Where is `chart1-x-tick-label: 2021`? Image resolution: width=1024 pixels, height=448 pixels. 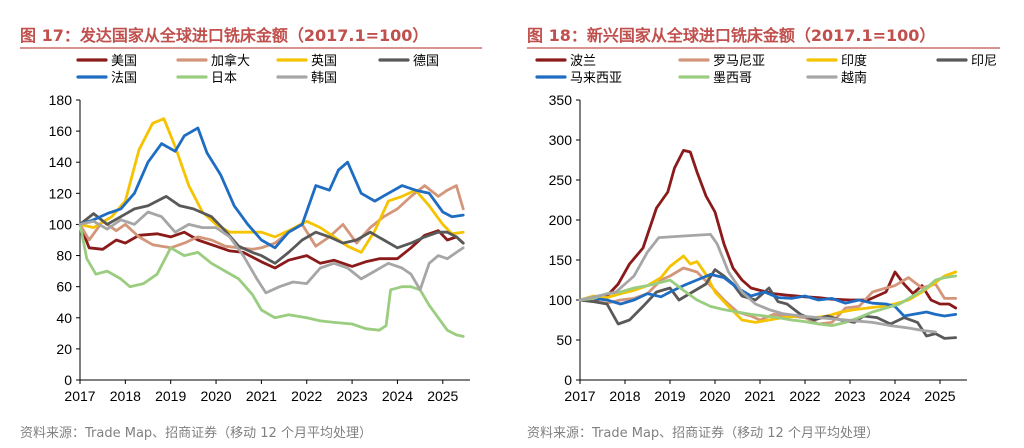 chart1-x-tick-label: 2021 is located at coordinates (261, 396).